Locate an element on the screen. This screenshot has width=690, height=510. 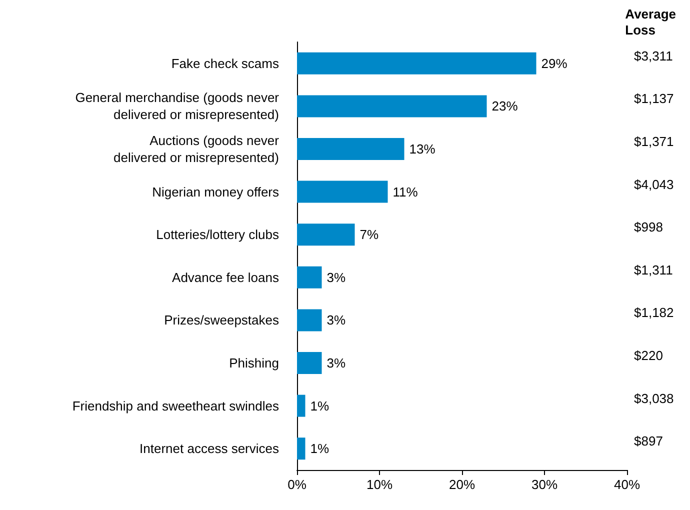
y-tick-label: Internet access services is located at coordinates (210, 448).